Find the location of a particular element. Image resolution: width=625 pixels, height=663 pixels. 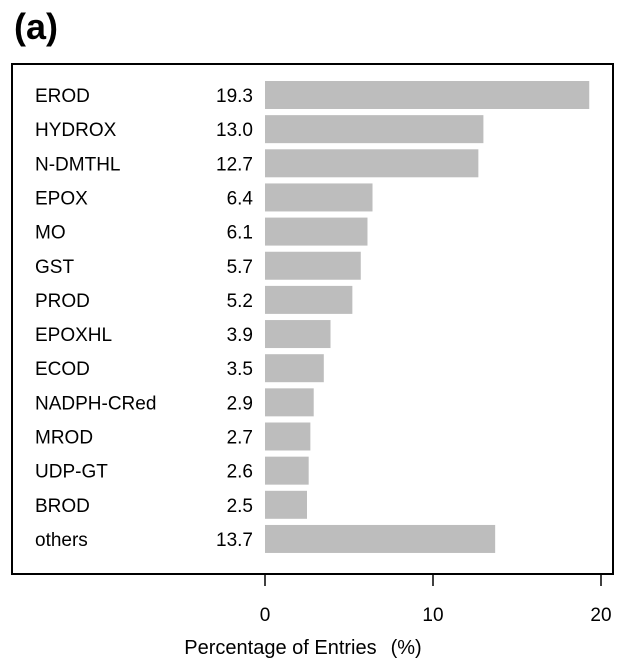

value-label-epoxhl: 3.9 is located at coordinates (240, 335).